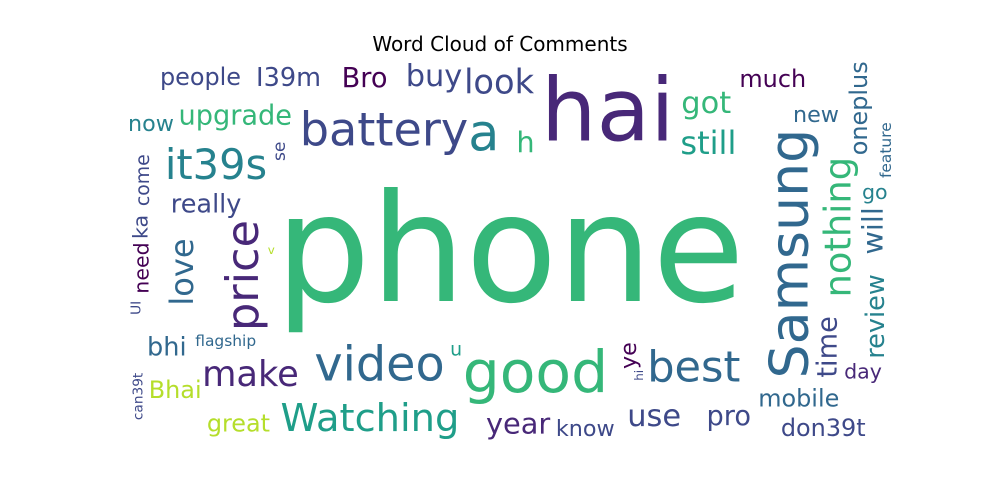 This screenshot has width=1000, height=500. What do you see at coordinates (875, 192) in the screenshot?
I see `word-go: go` at bounding box center [875, 192].